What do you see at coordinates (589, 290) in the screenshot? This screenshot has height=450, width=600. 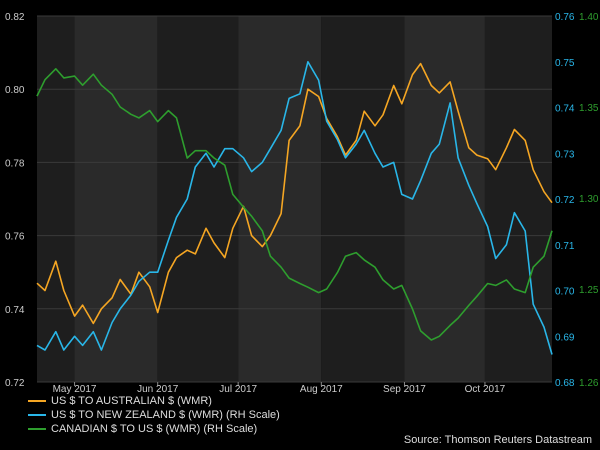 I see `y-tick-label-right-cad: 1.25` at bounding box center [589, 290].